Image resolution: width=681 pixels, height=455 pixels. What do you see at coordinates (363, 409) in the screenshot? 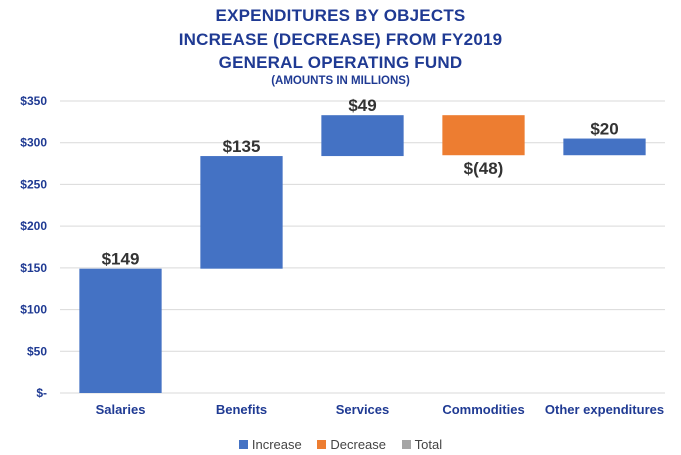
I see `x-tick-label-3: Services` at bounding box center [363, 409].